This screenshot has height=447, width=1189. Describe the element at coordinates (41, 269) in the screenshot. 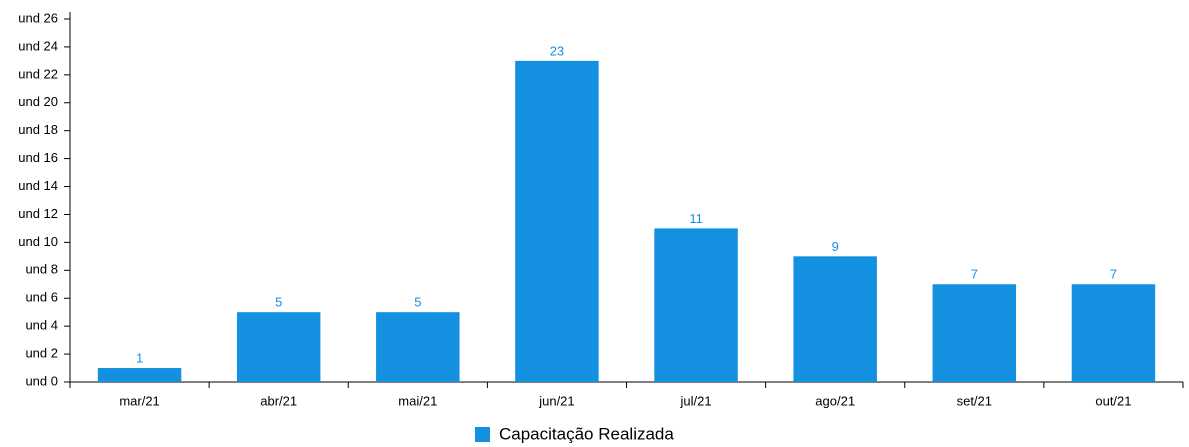

I see `y-tick-label: und 8` at that location.